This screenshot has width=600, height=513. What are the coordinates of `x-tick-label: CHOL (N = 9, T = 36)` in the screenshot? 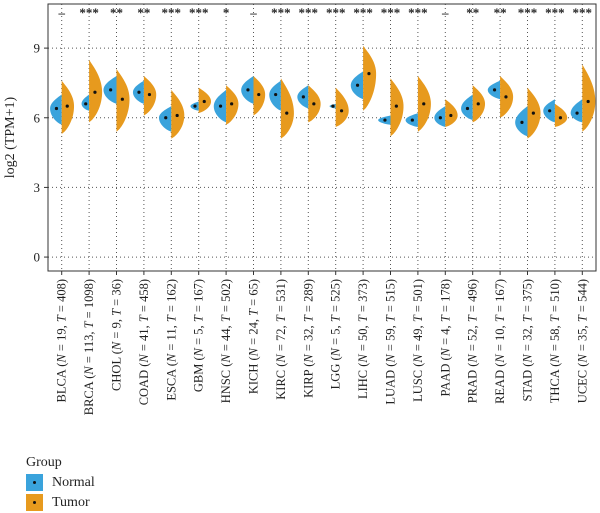 It's located at (117, 335).